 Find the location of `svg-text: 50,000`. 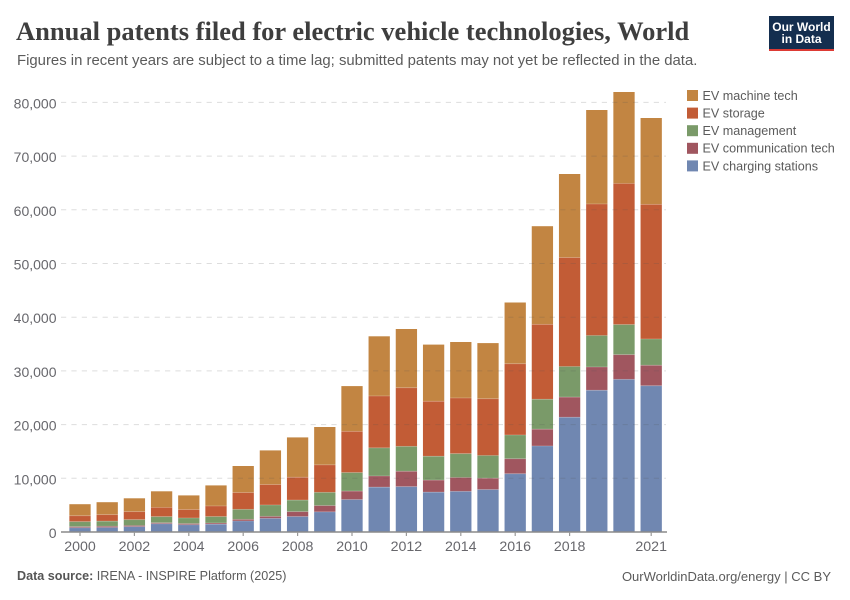

svg-text: 50,000 is located at coordinates (35, 265).